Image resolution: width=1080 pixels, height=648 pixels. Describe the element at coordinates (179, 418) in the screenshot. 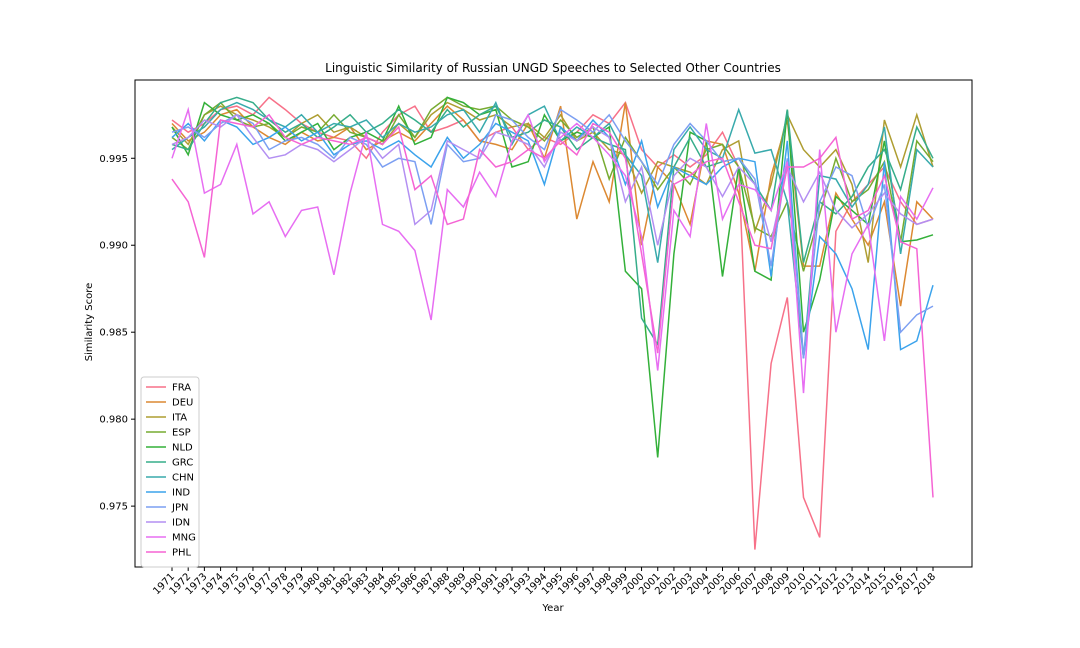

I see `legend-label: ITA` at that location.